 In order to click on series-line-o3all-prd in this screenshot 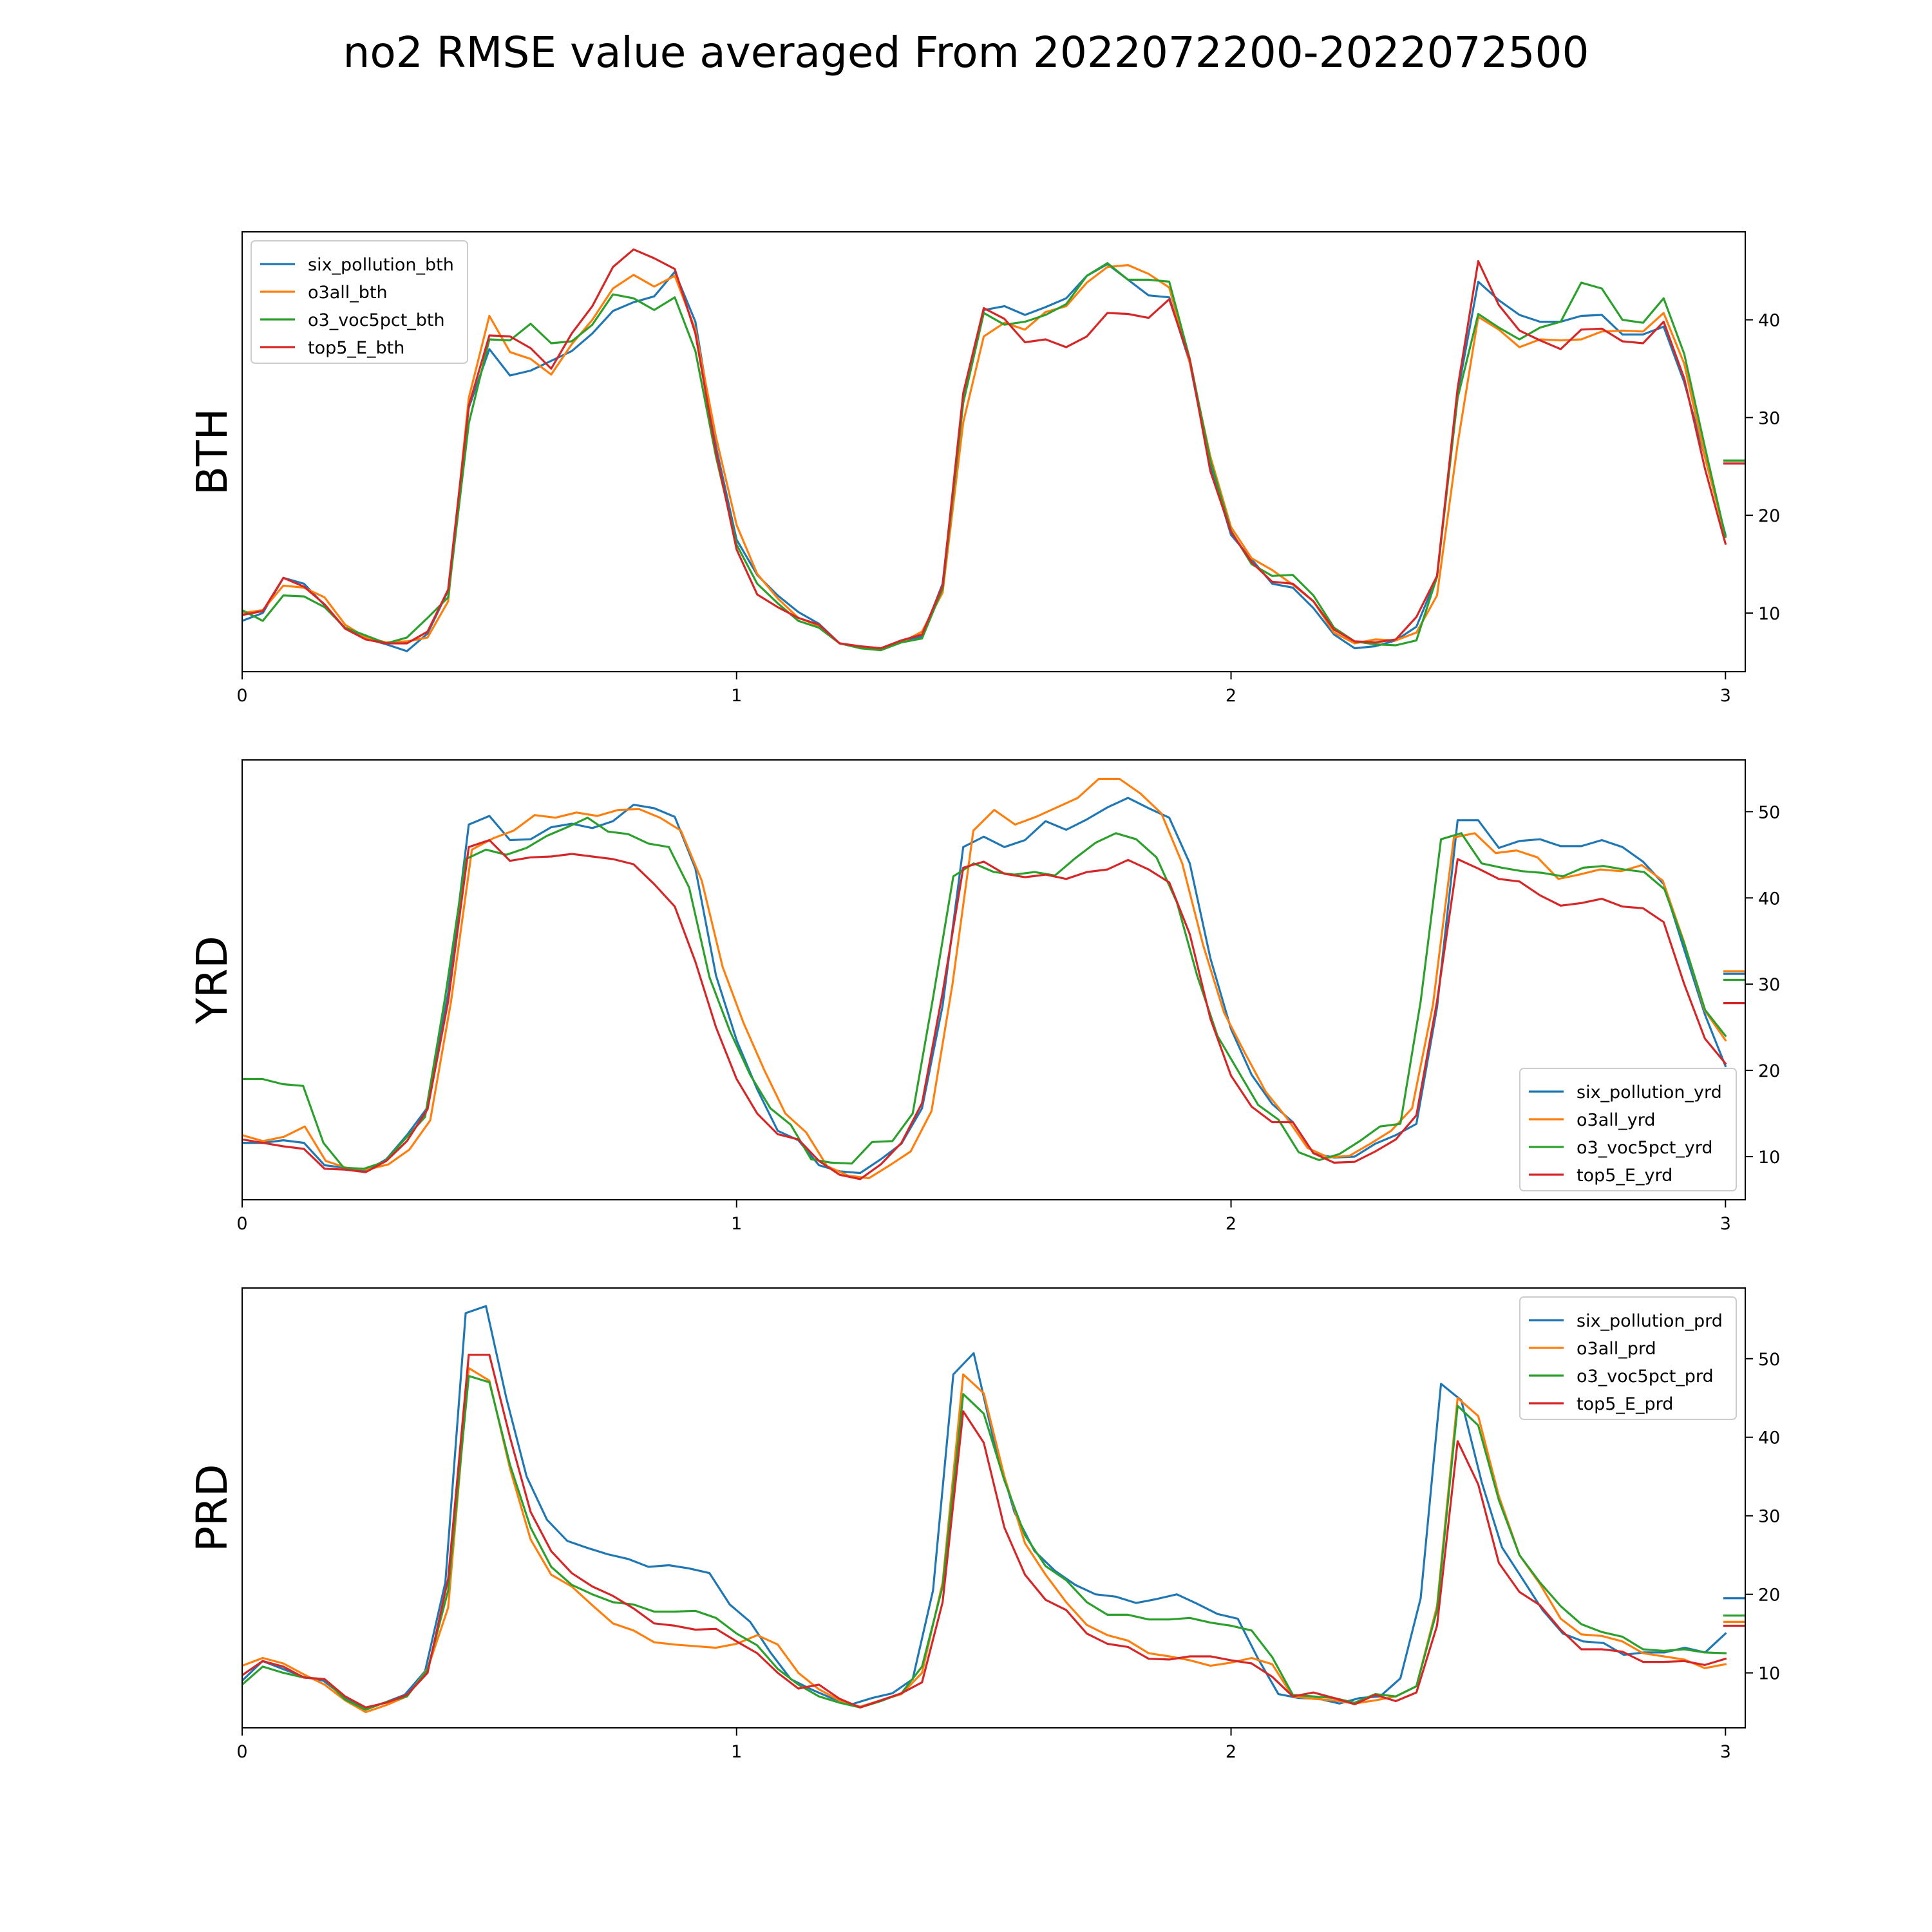, I will do `click(984, 1541)`.